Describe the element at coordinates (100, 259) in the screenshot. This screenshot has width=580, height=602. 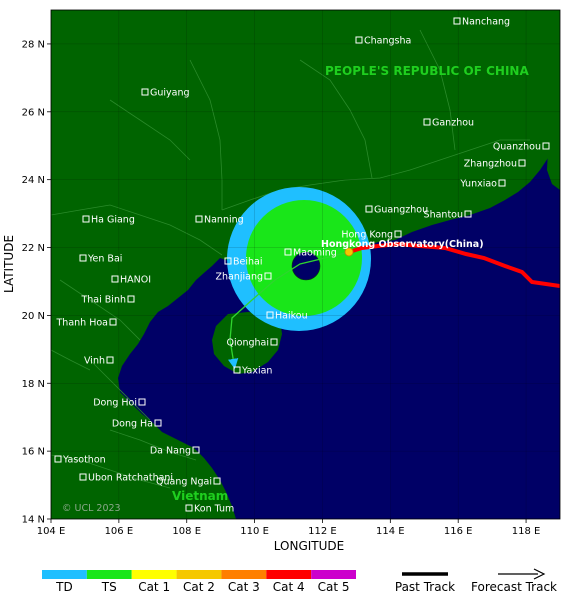
I see `city-marker: Yen Bai` at that location.